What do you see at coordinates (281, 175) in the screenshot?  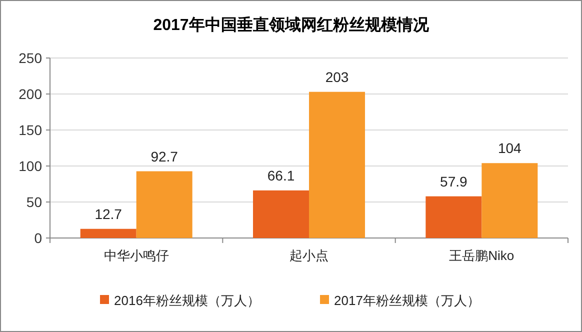 I see `data-label: 66.1` at bounding box center [281, 175].